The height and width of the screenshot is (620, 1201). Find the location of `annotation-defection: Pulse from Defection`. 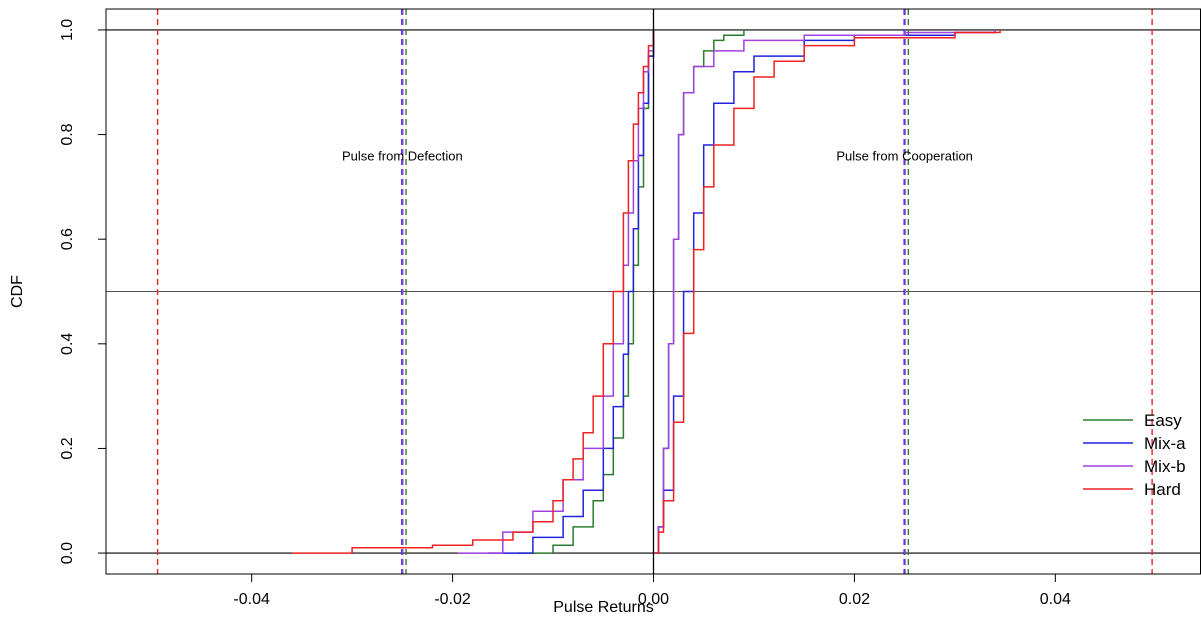

annotation-defection: Pulse from Defection is located at coordinates (402, 156).